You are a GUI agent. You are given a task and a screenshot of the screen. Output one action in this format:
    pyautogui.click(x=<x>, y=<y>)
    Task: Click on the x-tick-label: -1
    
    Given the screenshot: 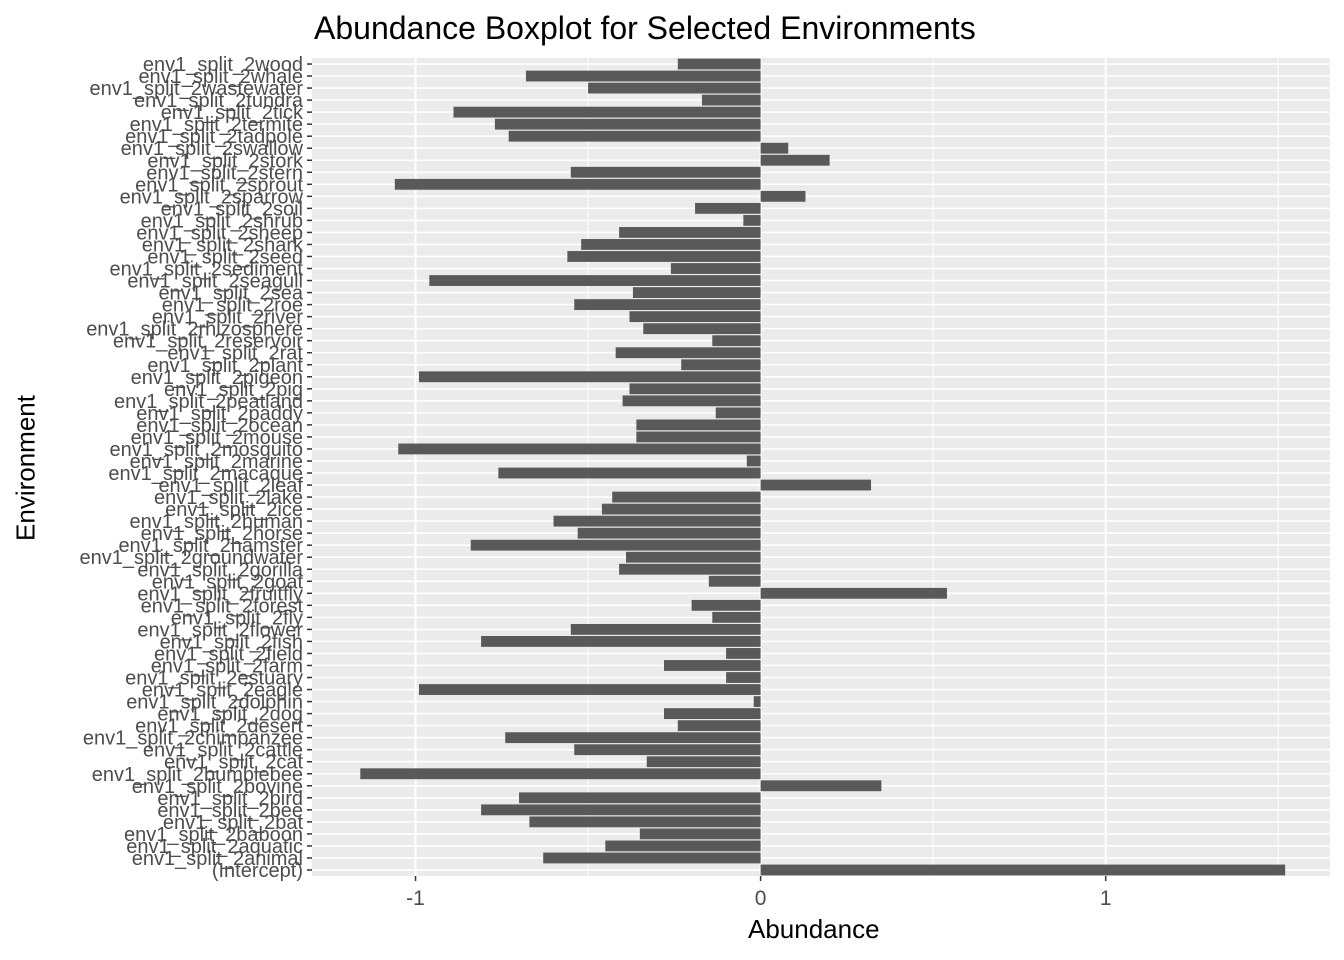 What is the action you would take?
    pyautogui.click(x=415, y=898)
    